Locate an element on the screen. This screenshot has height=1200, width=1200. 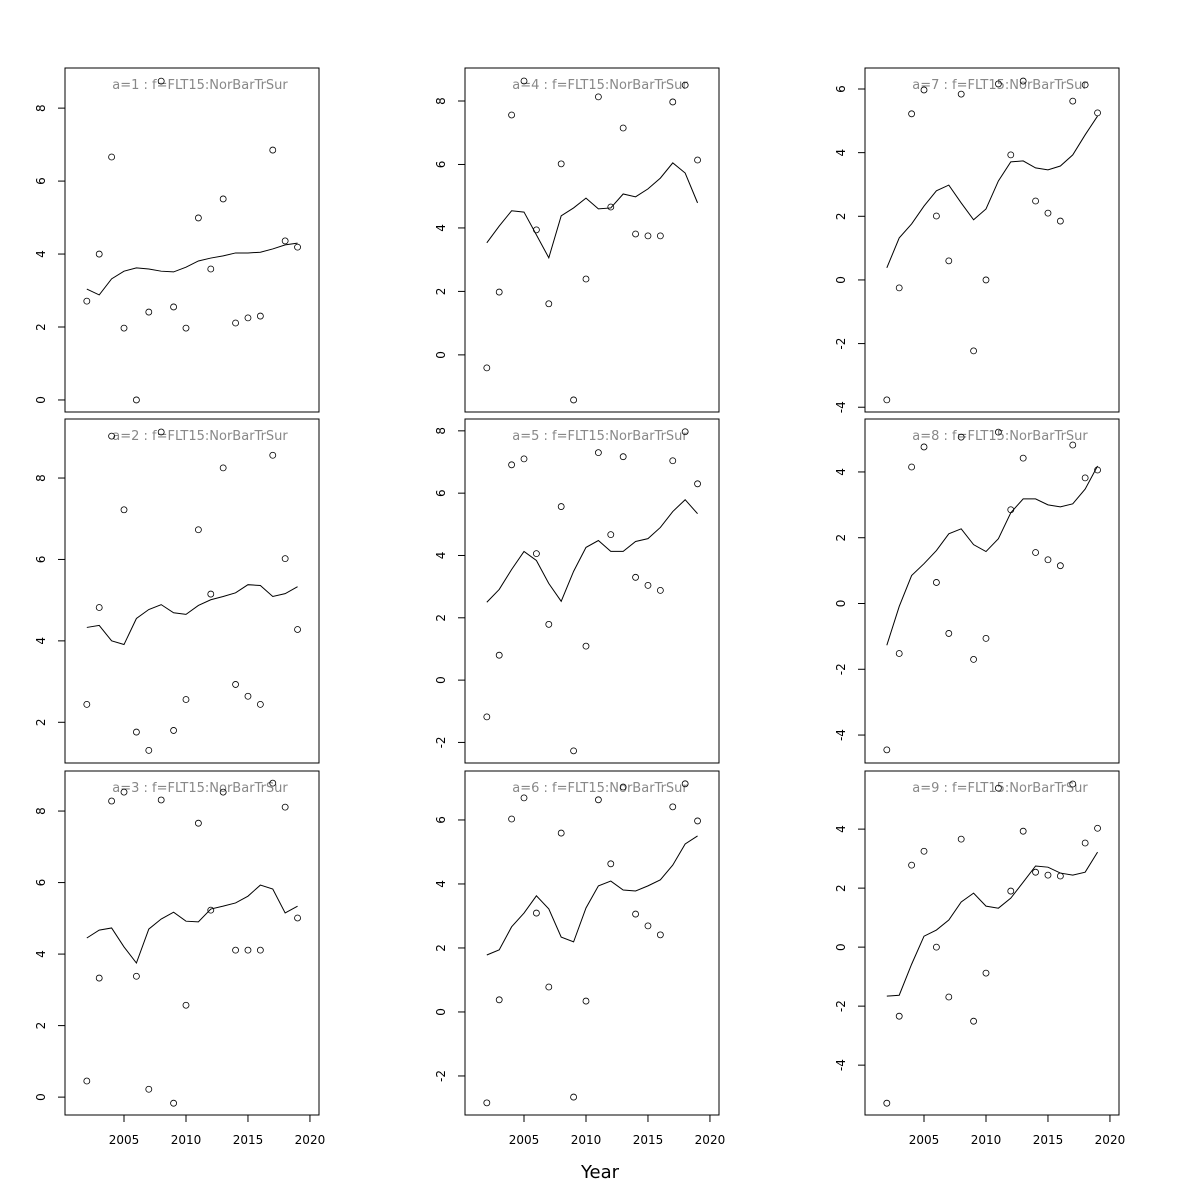
x-tick-label: 2010 is located at coordinates (586, 1140).